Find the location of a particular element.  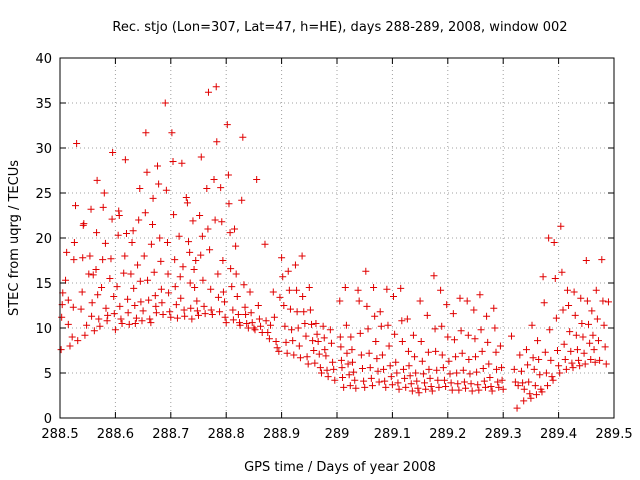

y-tick-label: 25 is located at coordinates (43, 194).